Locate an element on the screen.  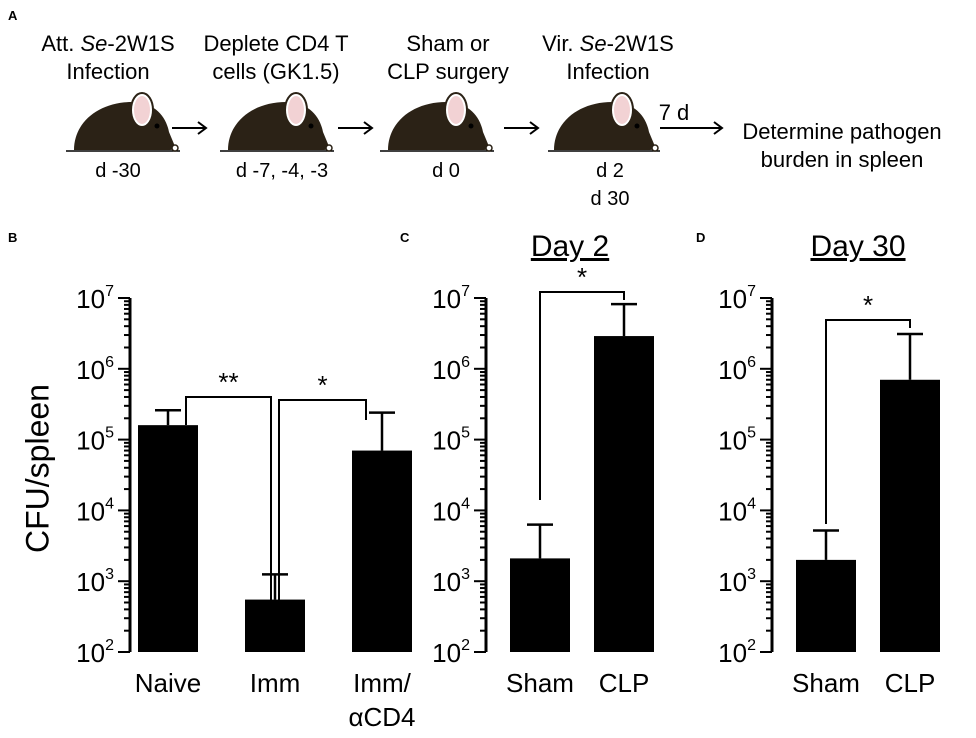
step-4-day-a: d 2 is located at coordinates (610, 171).